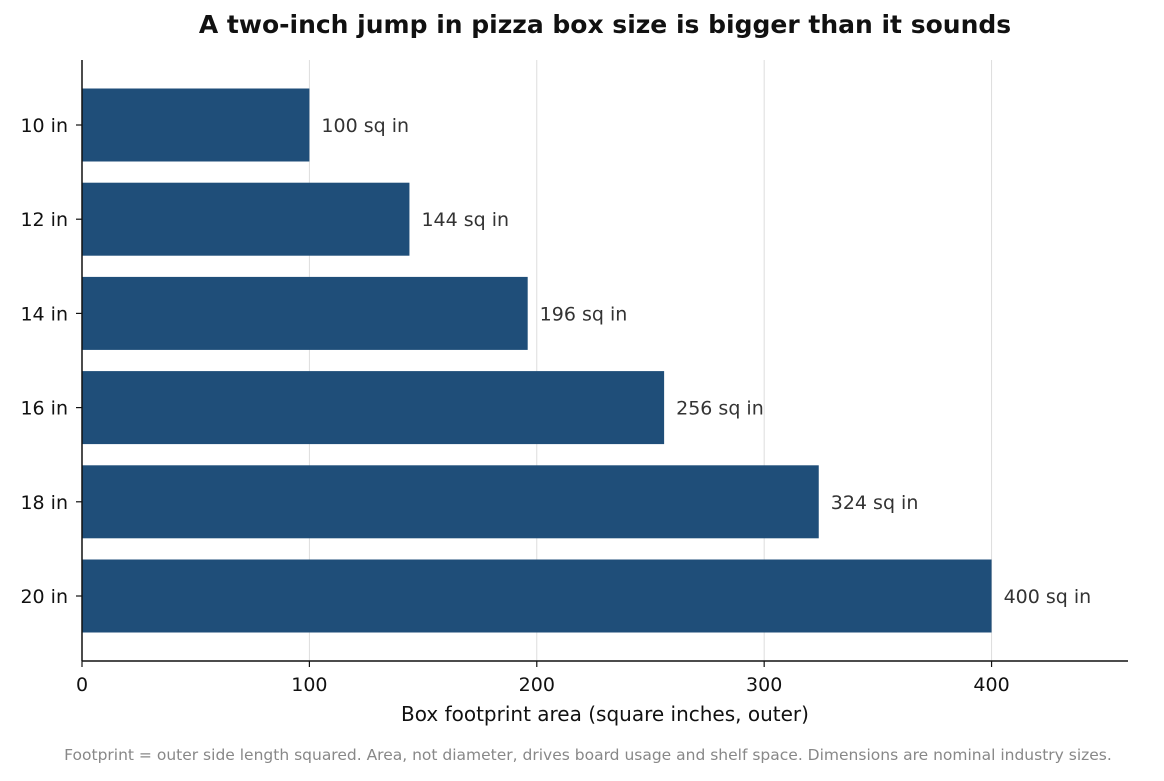 This screenshot has height=781, width=1164. I want to click on x-tick-group: 0 100 200 300 400, so click(543, 678).